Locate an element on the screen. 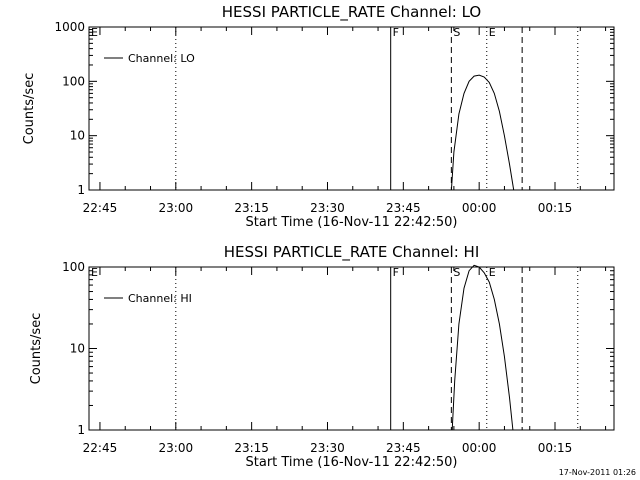  legend-entry: Channel: LO is located at coordinates (161, 58).